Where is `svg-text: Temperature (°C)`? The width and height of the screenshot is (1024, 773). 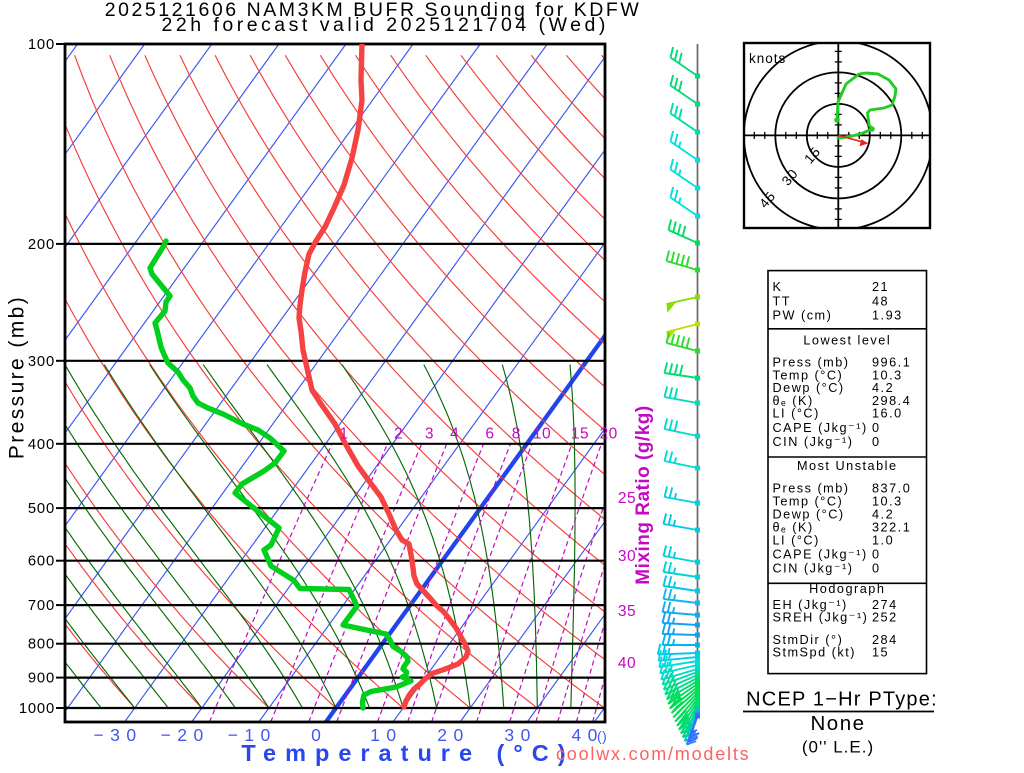
svg-text: Temperature (°C) is located at coordinates (407, 753).